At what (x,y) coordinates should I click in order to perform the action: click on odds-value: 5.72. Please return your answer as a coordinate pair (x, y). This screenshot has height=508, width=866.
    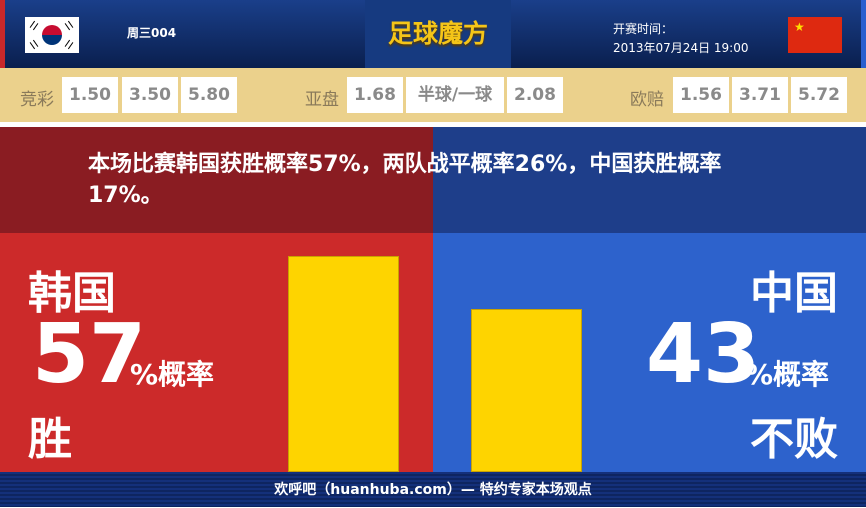
    Looking at the image, I should click on (819, 95).